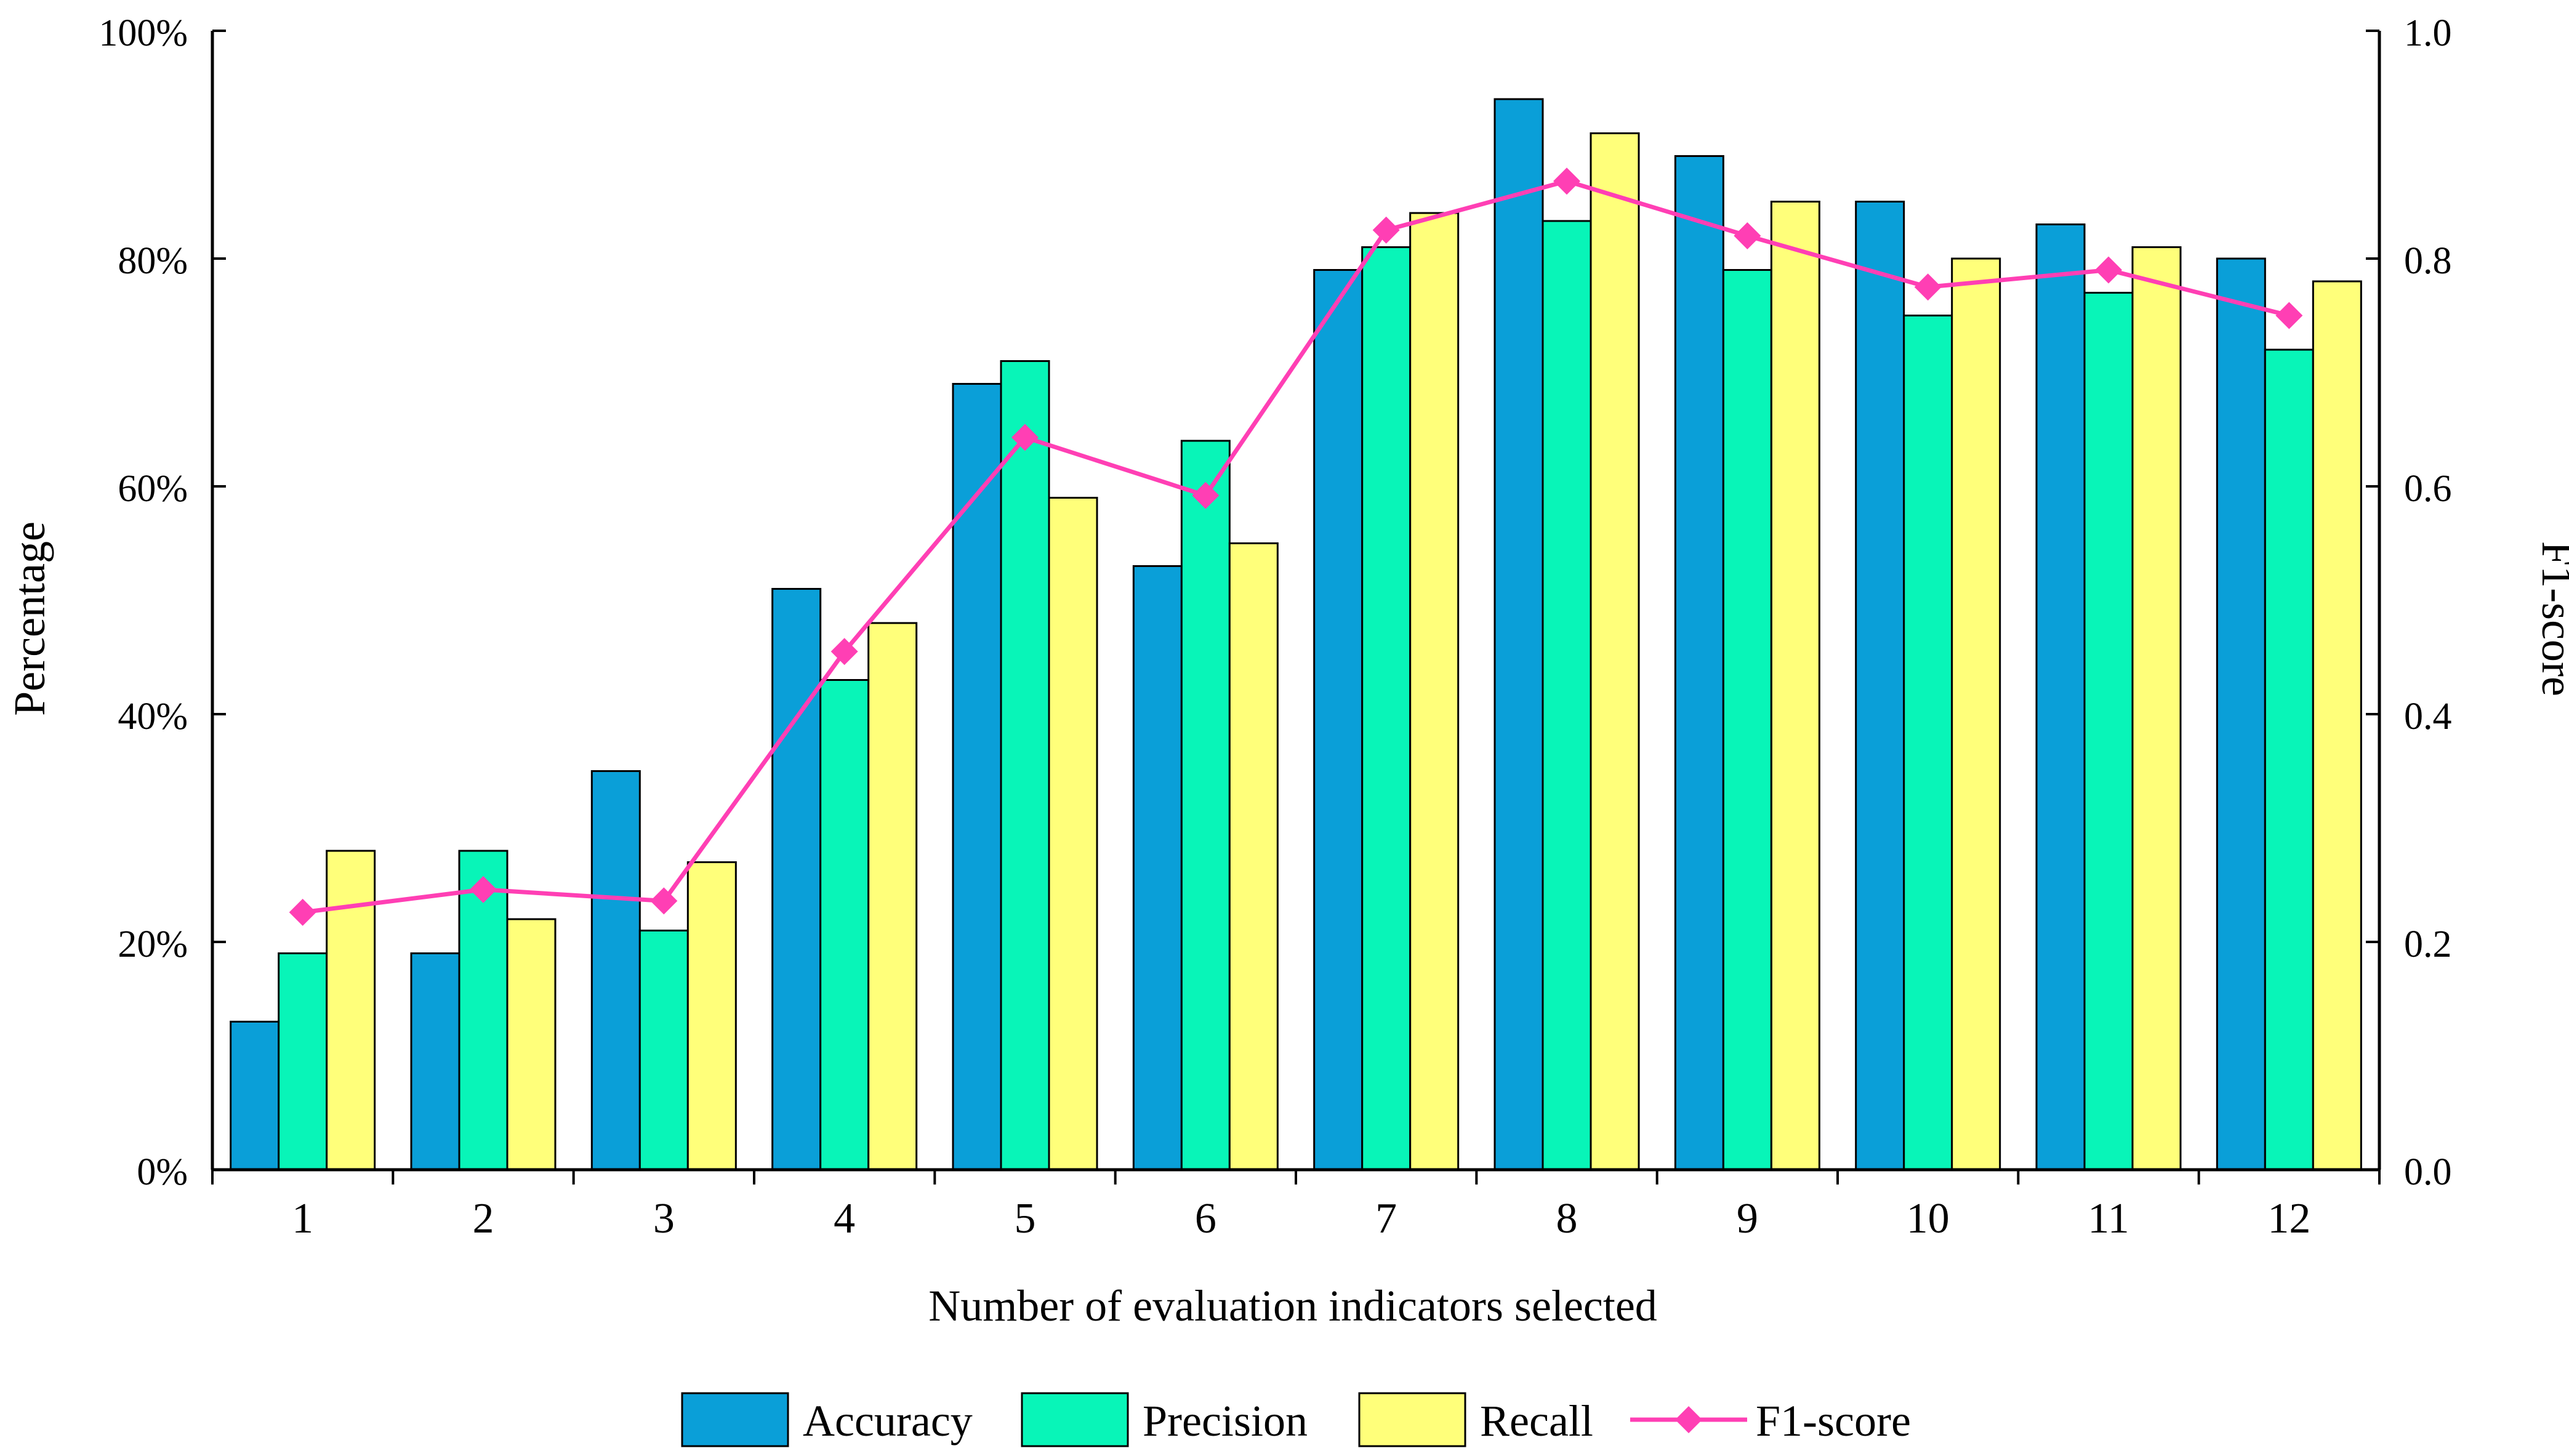  Describe the element at coordinates (1536, 1421) in the screenshot. I see `legend-label-recall: Recall` at that location.